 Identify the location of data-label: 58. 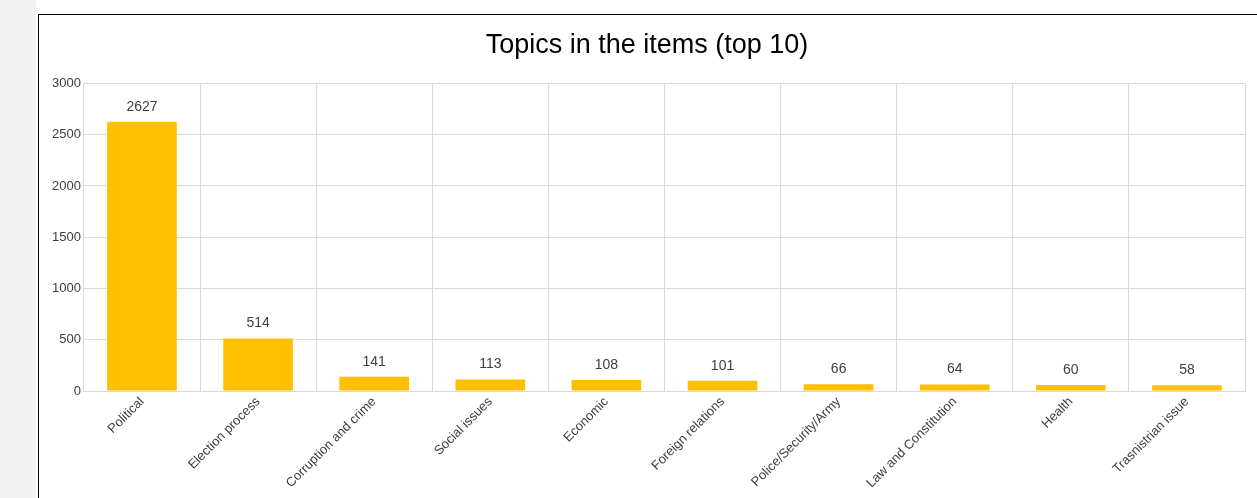
(1187, 369).